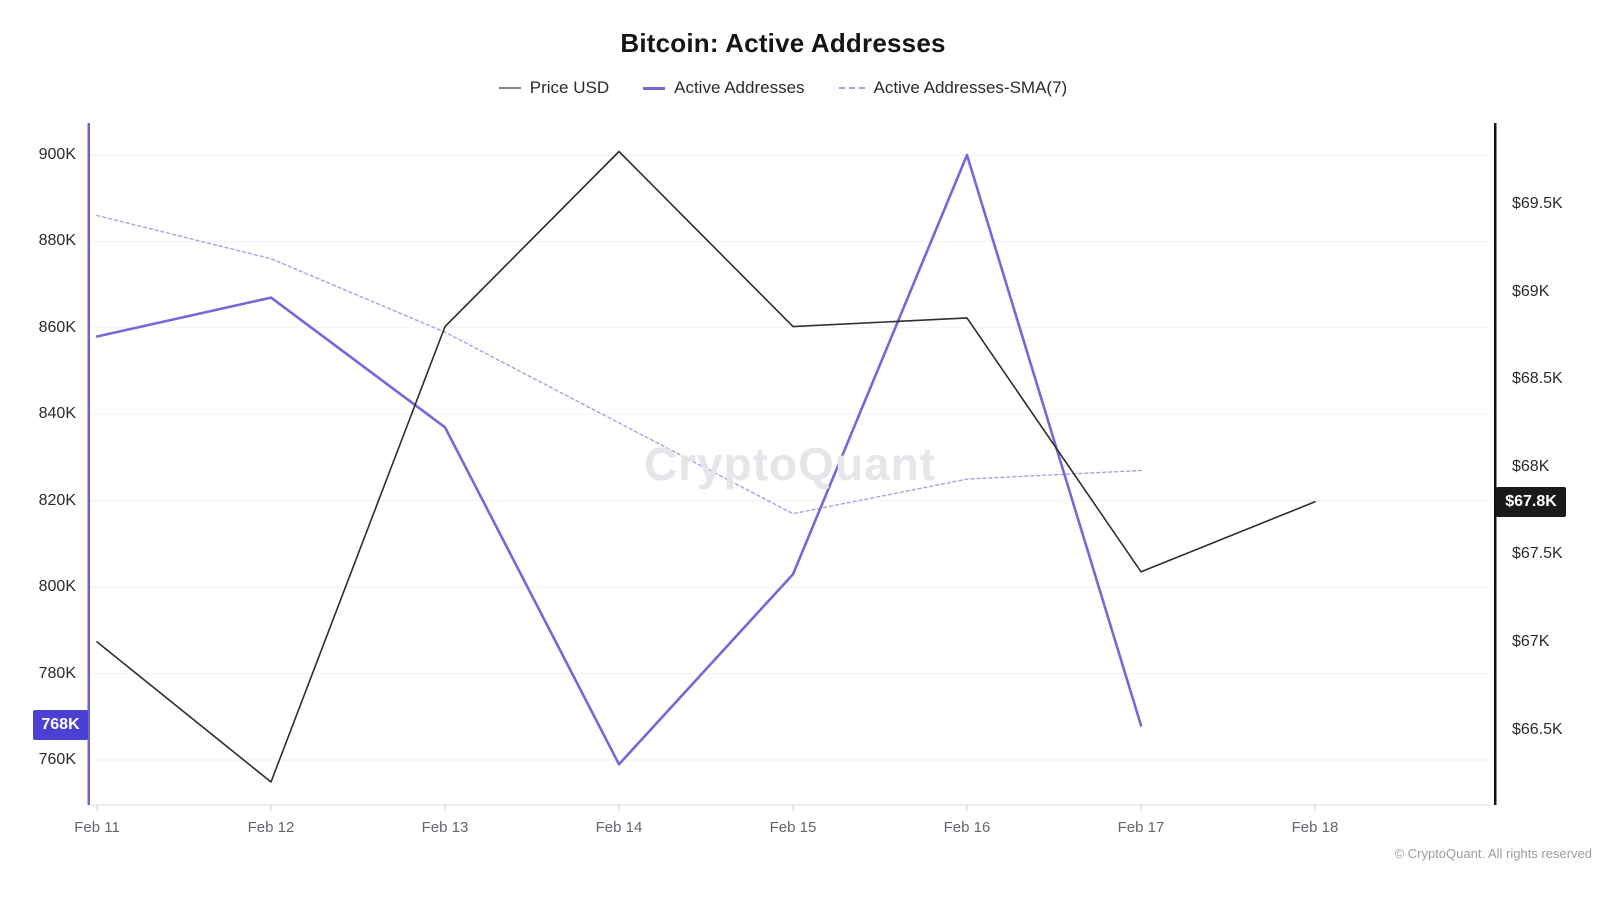  I want to click on legend-label-active-addresses: Active Addresses, so click(739, 87).